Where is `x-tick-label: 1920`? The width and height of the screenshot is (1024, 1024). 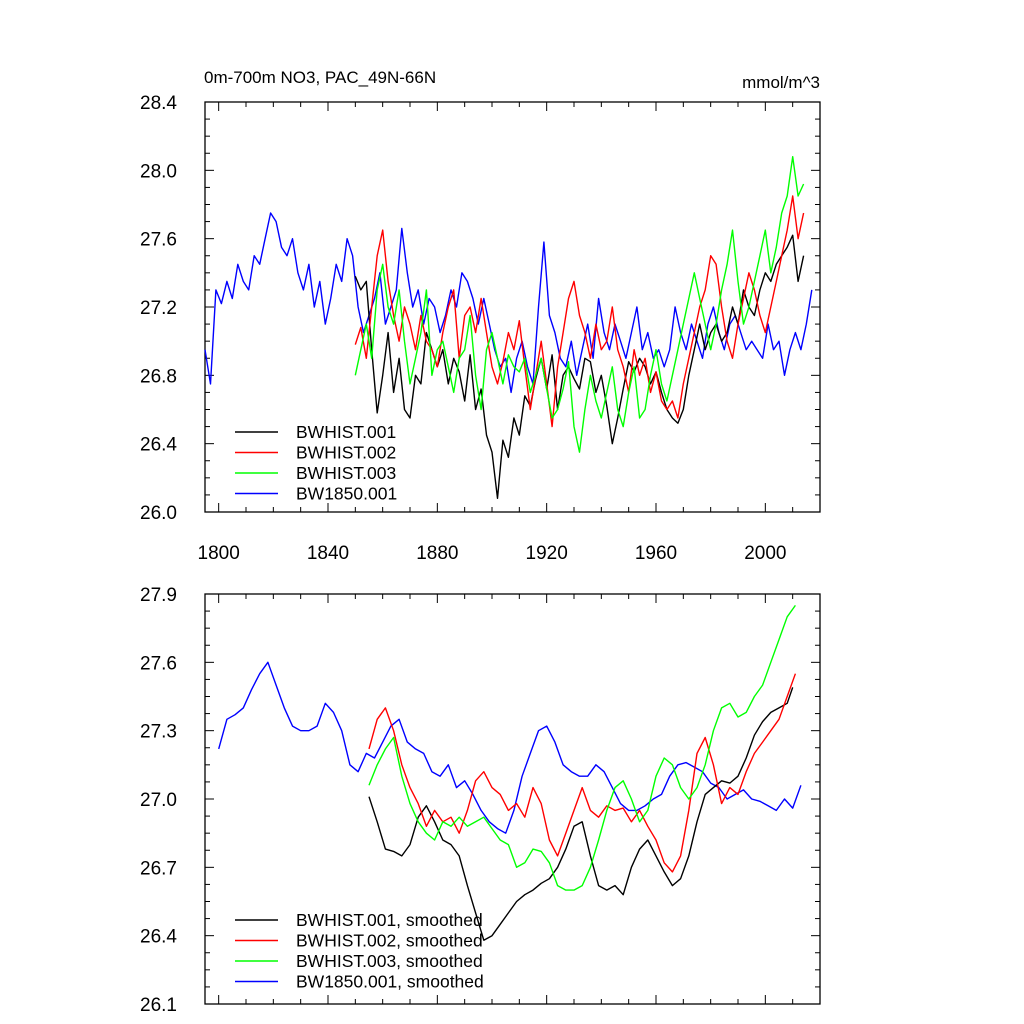
x-tick-label: 1920 is located at coordinates (547, 553).